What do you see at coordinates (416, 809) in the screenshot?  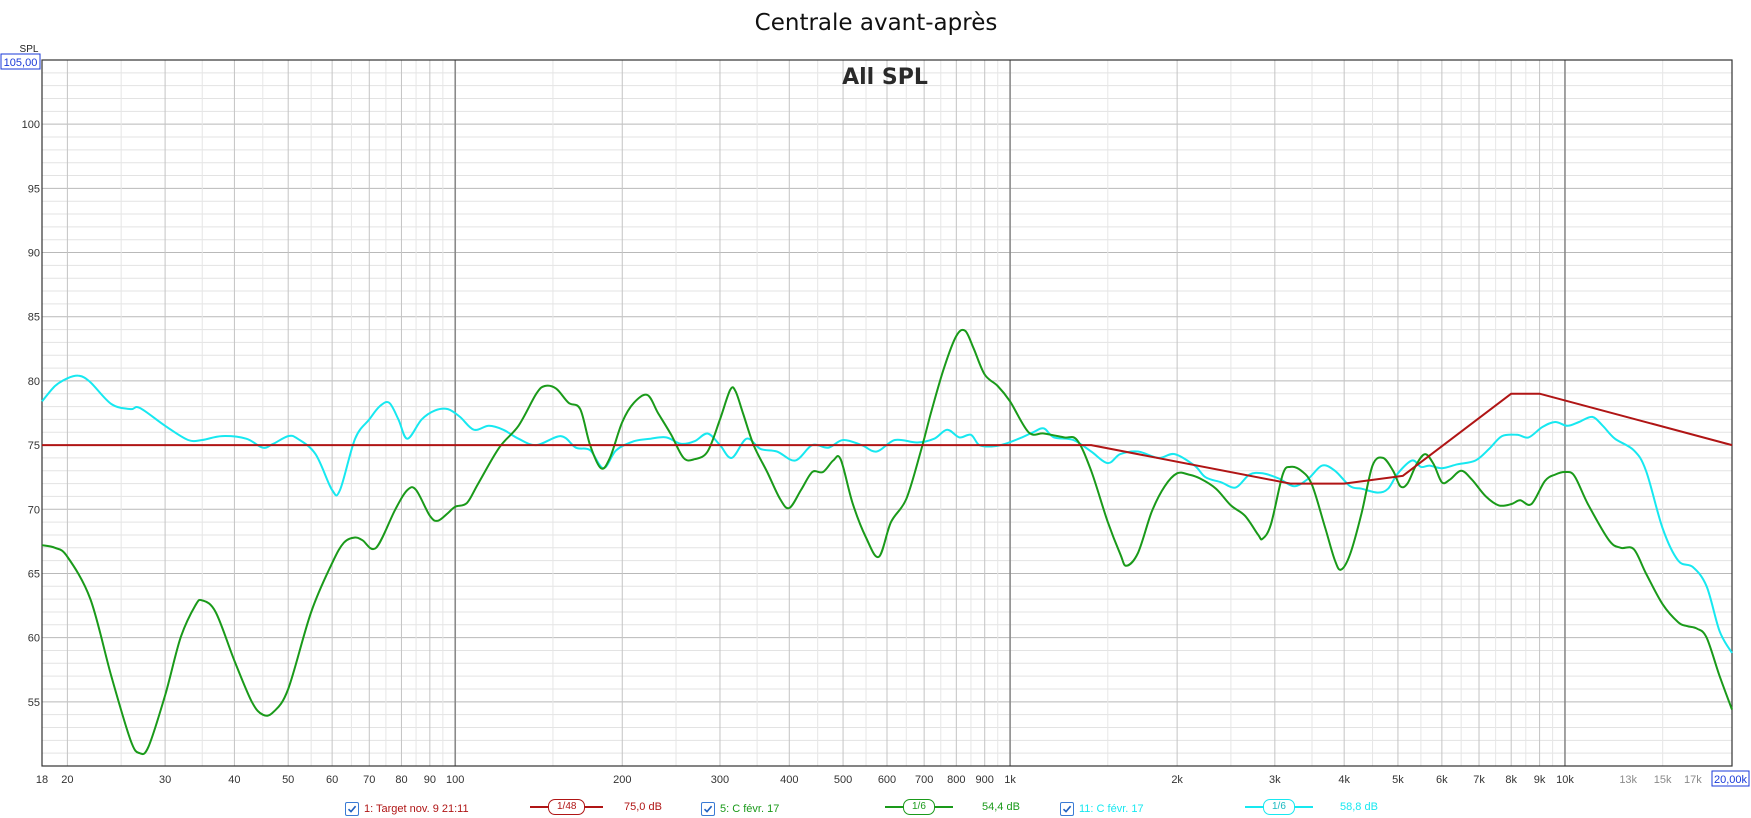 I see `legend-label: 1: Target nov. 9 21:11` at bounding box center [416, 809].